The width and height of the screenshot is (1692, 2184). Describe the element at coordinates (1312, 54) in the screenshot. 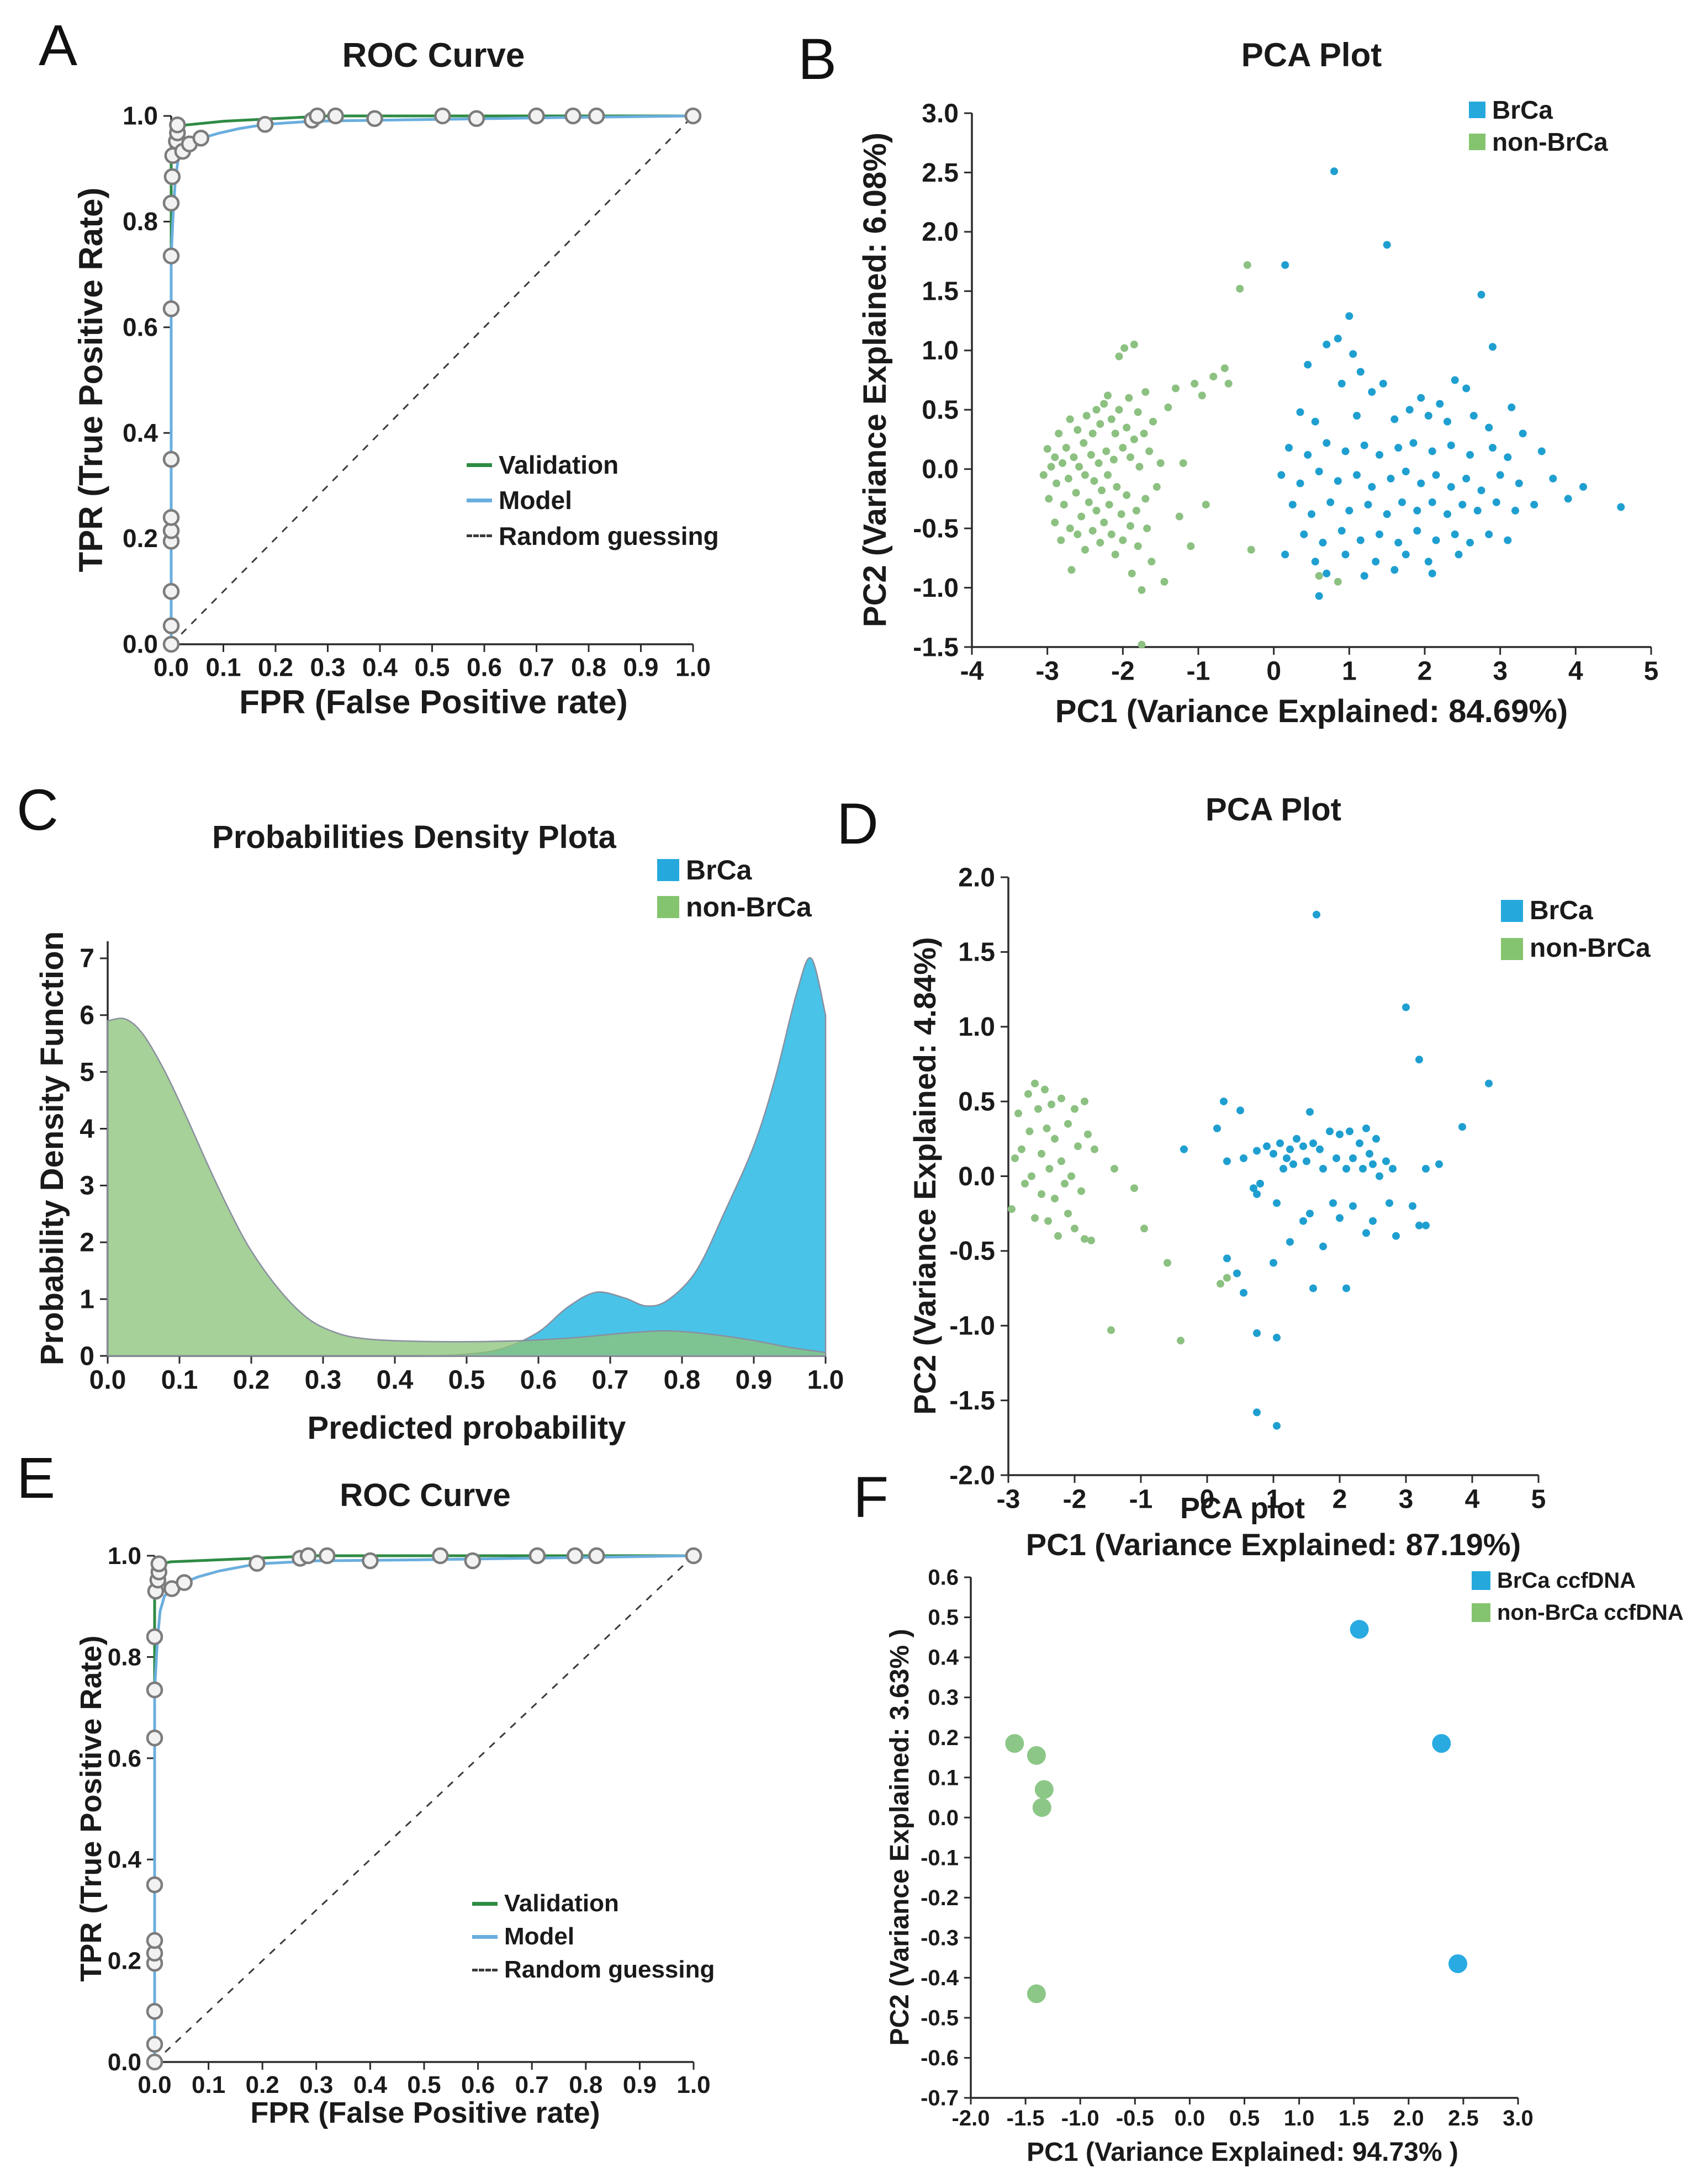

I see `chart-title-b: PCA Plot` at that location.